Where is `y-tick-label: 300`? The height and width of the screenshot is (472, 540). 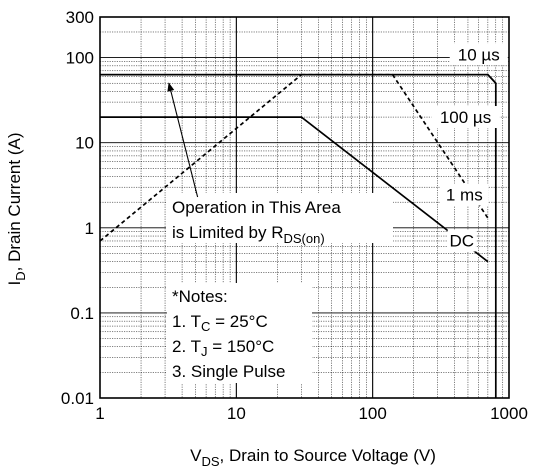 y-tick-label: 300 is located at coordinates (80, 17).